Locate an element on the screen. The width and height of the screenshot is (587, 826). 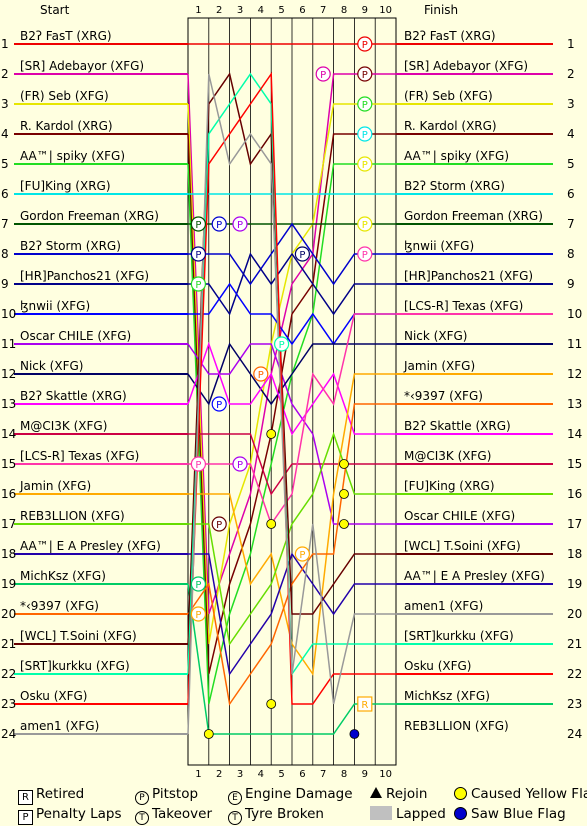
start-driver-label: [SR] Adebayor (XFG) is located at coordinates (82, 66).